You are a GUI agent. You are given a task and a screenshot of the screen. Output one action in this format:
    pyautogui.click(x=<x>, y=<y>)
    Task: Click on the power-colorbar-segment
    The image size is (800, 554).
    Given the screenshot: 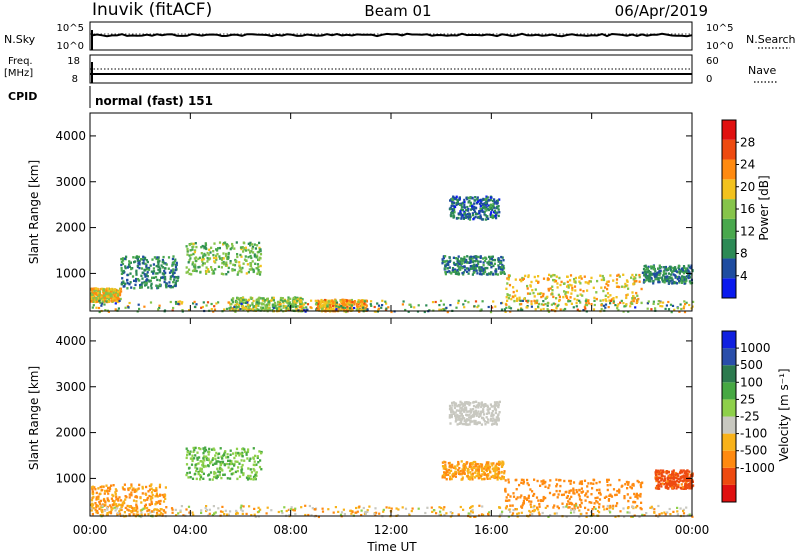 What is the action you would take?
    pyautogui.click(x=729, y=149)
    